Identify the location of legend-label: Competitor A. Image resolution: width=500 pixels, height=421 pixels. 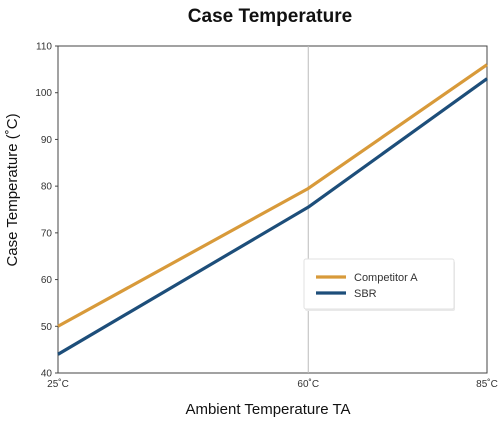
(386, 278).